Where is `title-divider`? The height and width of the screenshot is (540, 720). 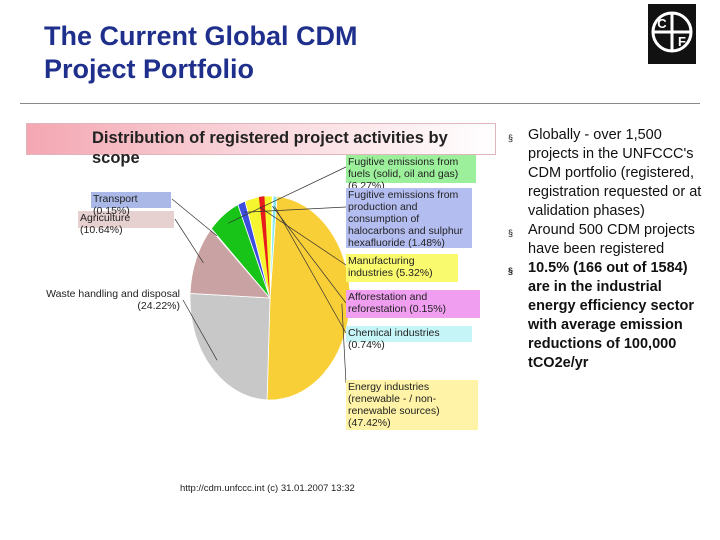
title-divider is located at coordinates (360, 103).